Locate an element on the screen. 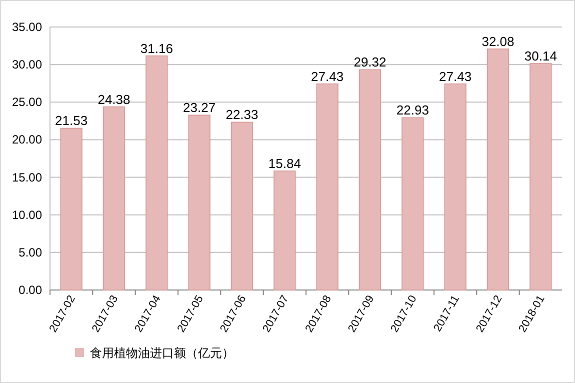 The width and height of the screenshot is (575, 383). ytick: 10.00 is located at coordinates (27, 215).